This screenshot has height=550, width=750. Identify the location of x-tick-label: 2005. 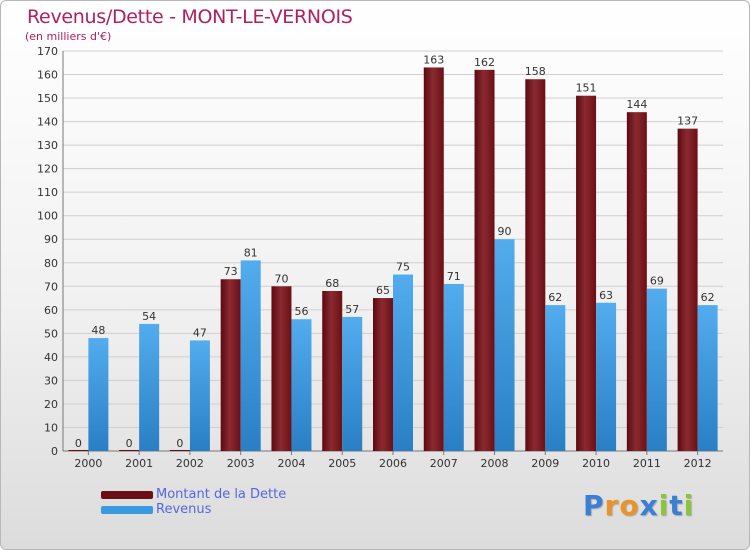
(342, 463).